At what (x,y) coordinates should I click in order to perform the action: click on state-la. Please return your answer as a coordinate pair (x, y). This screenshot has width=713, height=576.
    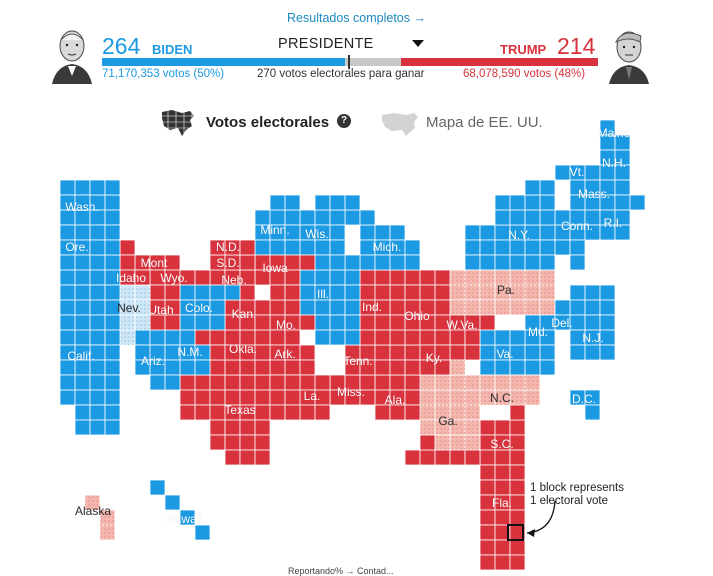
    Looking at the image, I should click on (315, 397).